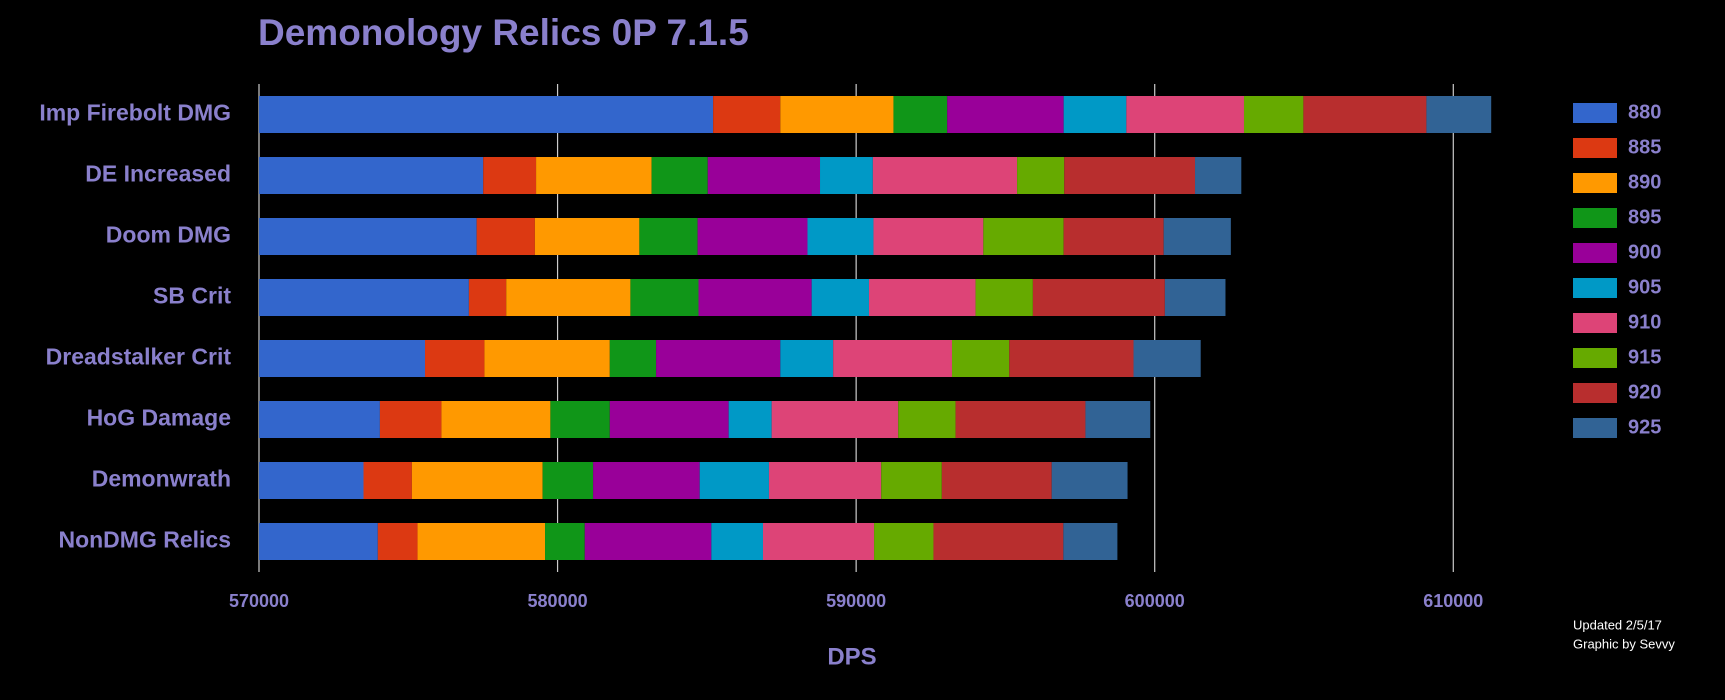 The height and width of the screenshot is (700, 1725). Describe the element at coordinates (168, 235) in the screenshot. I see `y-tick-label: Doom DMG` at that location.